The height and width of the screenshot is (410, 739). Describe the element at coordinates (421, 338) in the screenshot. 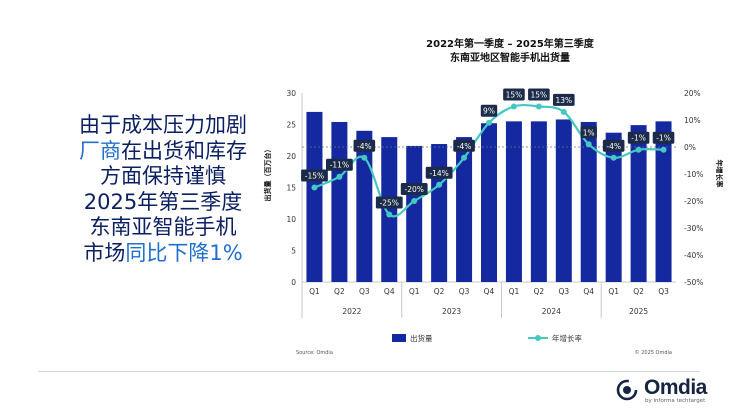

I see `legend-bar-label: 出货量` at that location.